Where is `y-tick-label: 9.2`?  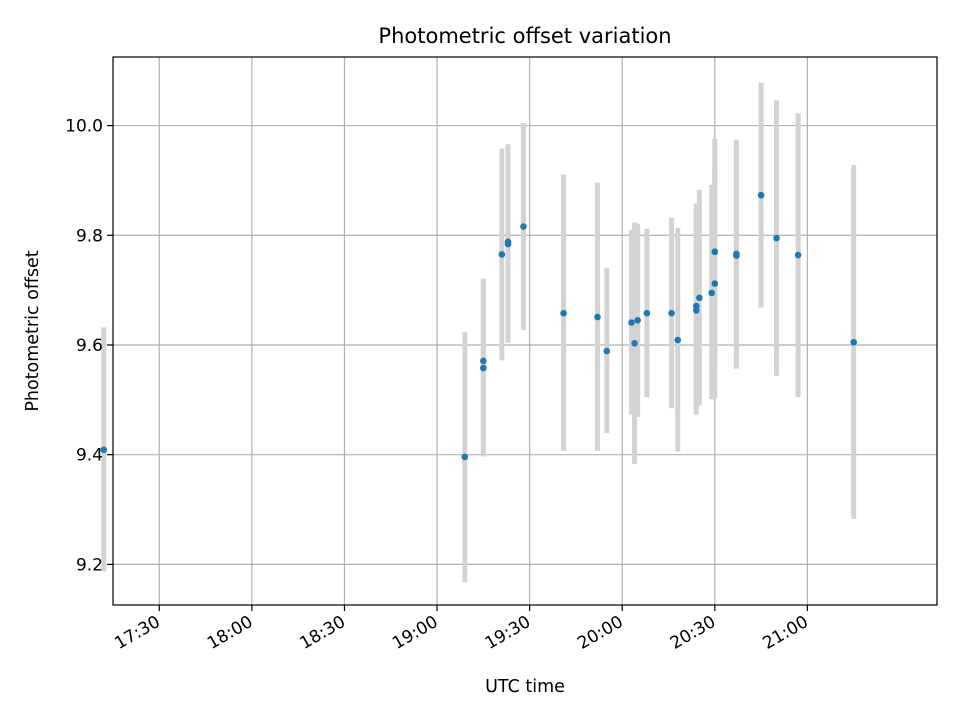 y-tick-label: 9.2 is located at coordinates (89, 565).